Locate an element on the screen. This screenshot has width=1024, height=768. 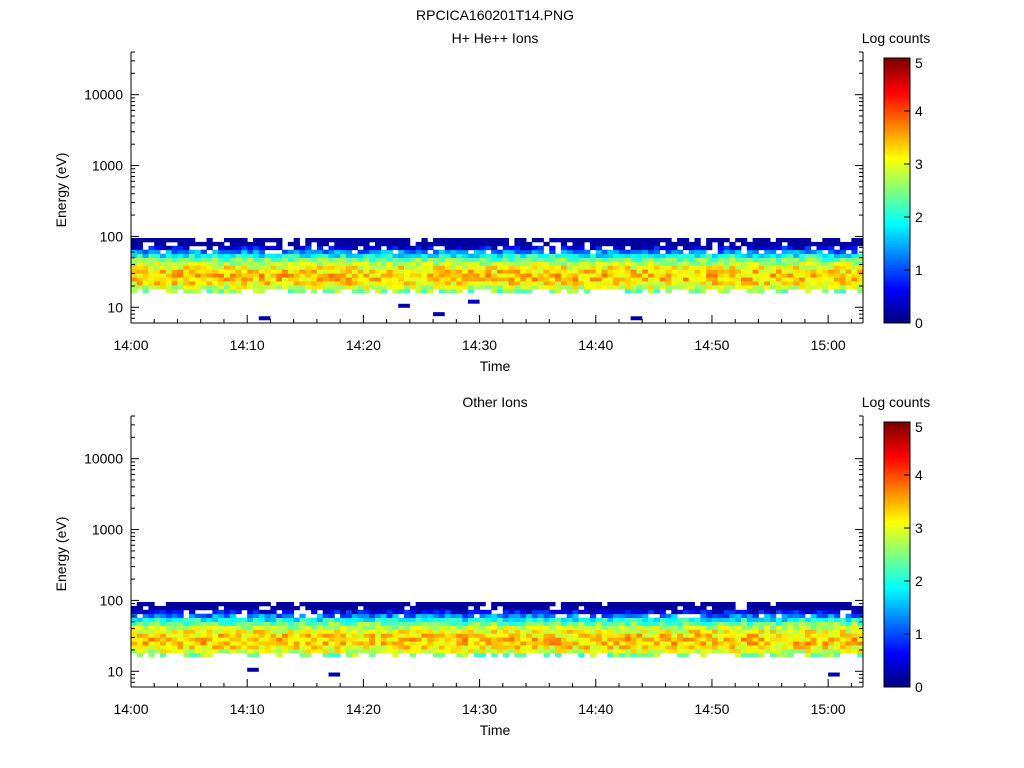
y-tick-label: 100 is located at coordinates (112, 236).